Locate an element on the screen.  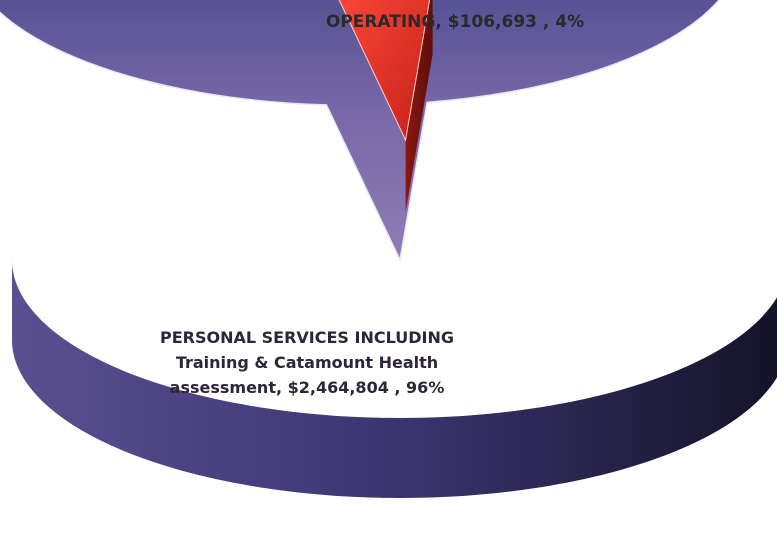
data-label-line: OPERATING, $106,693 , 4% is located at coordinates (455, 22).